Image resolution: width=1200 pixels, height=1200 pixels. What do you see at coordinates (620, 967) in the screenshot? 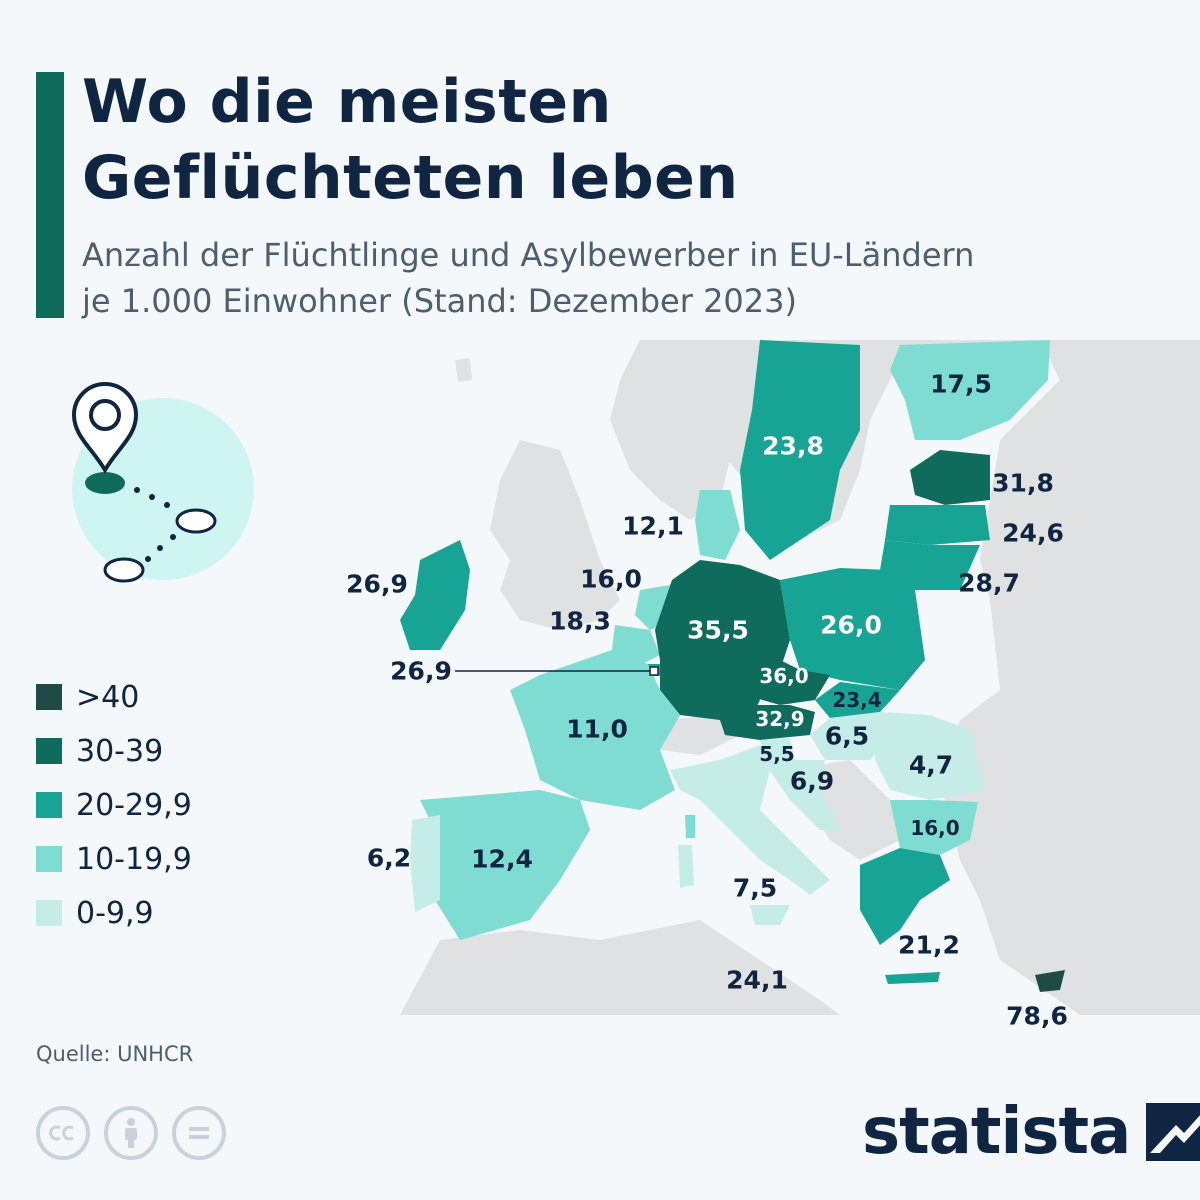
I see `land-north-africa` at bounding box center [620, 967].